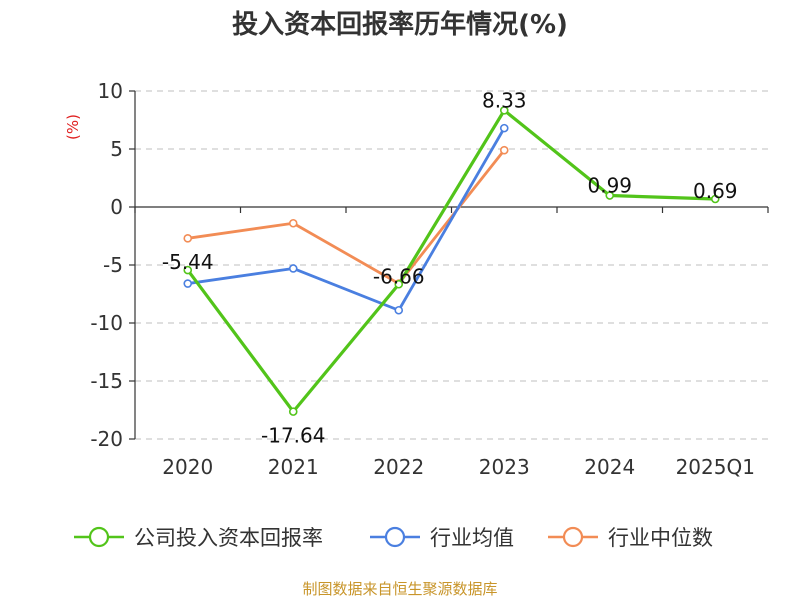 Image resolution: width=800 pixels, height=600 pixels. What do you see at coordinates (399, 589) in the screenshot?
I see `source-note: 制图数据来自恒生聚源数据库` at bounding box center [399, 589].